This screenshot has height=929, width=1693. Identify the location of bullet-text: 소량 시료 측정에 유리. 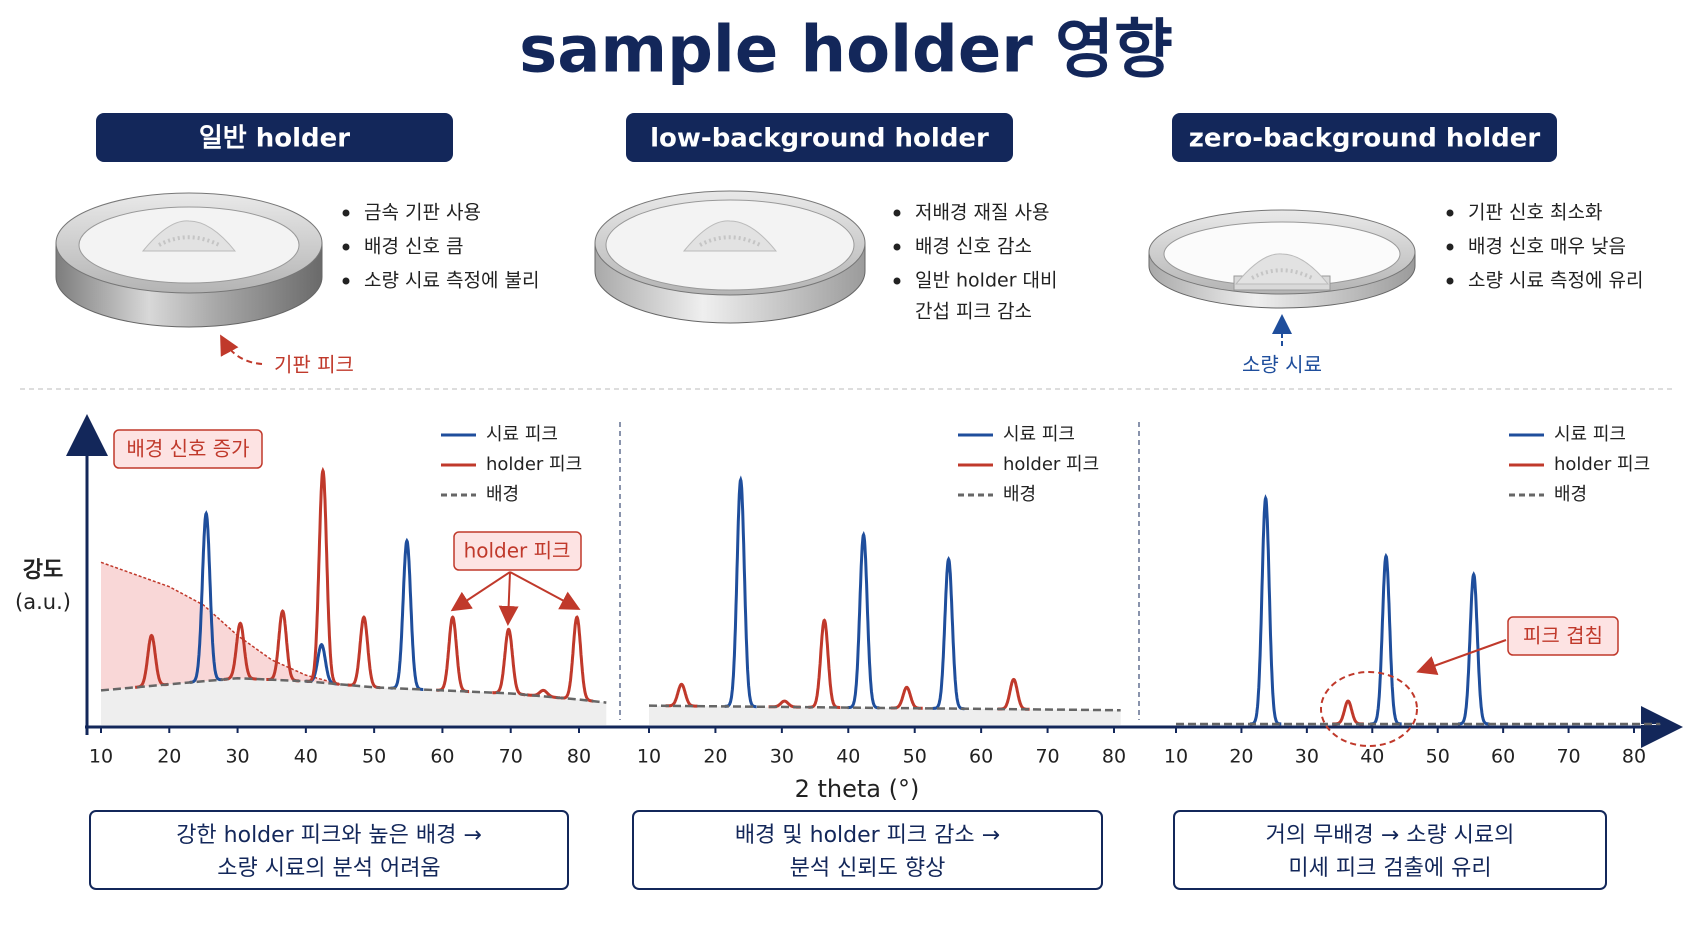
(1555, 281).